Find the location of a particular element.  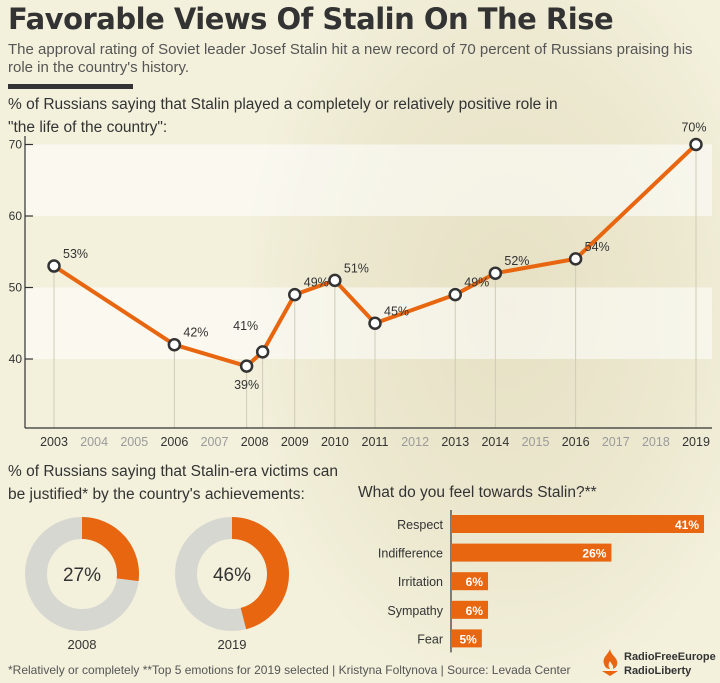

rferl-logo: RadioFreeEurope RadioLiberty is located at coordinates (658, 663).